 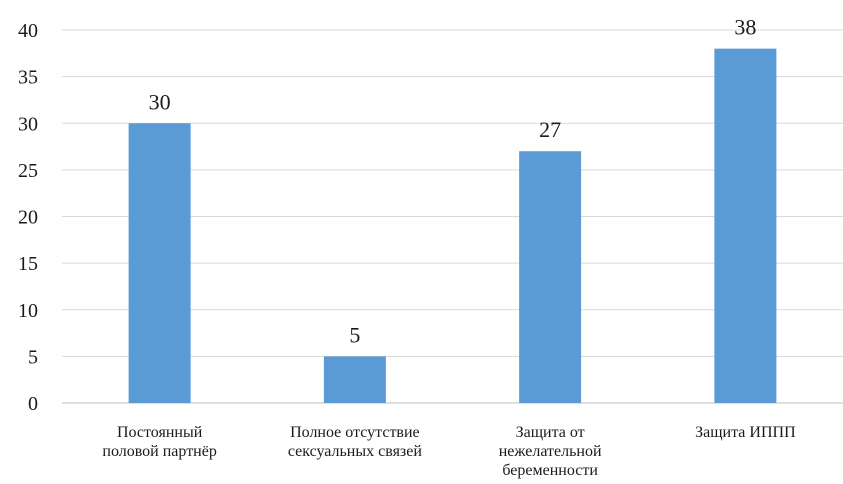 What do you see at coordinates (28, 124) in the screenshot?
I see `y-tick-label: 30` at bounding box center [28, 124].